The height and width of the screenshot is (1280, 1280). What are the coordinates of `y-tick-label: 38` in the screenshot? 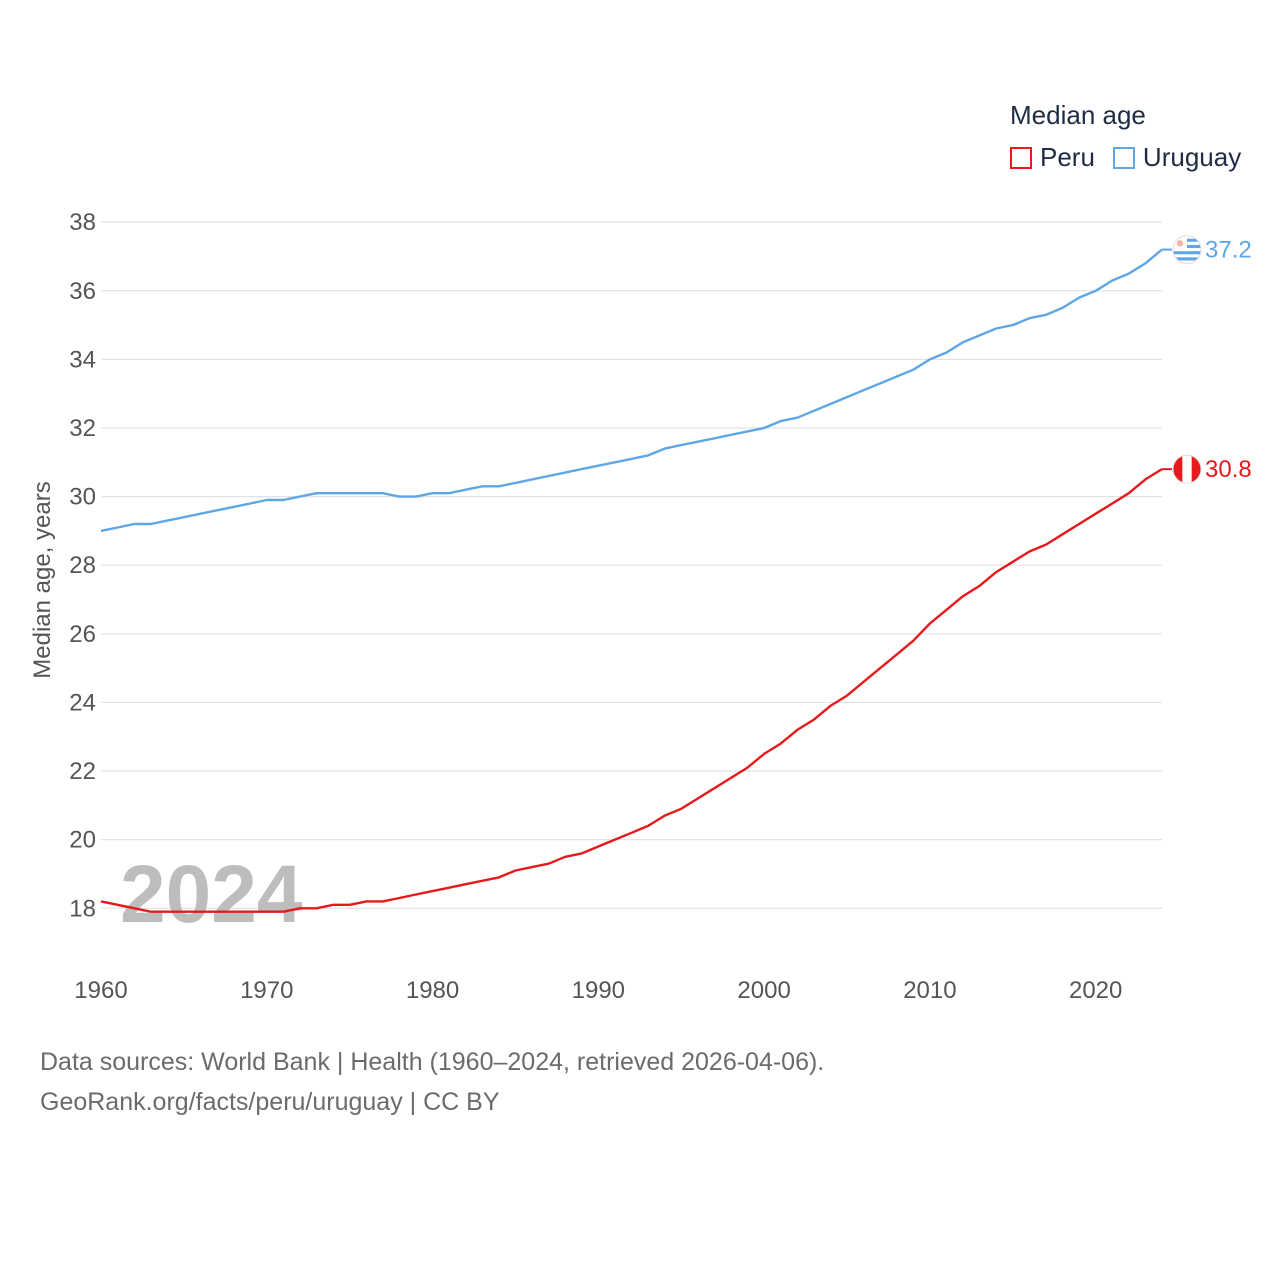 It's located at (82, 222).